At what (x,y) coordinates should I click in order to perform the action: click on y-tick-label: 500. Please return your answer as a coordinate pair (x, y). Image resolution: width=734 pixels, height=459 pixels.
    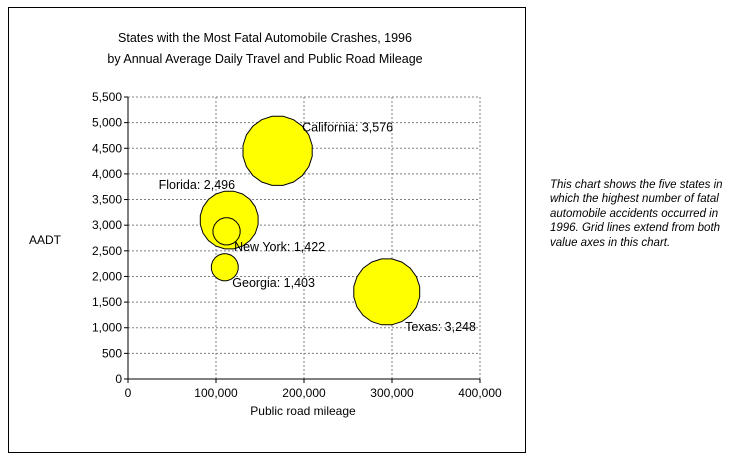
    Looking at the image, I should click on (112, 353).